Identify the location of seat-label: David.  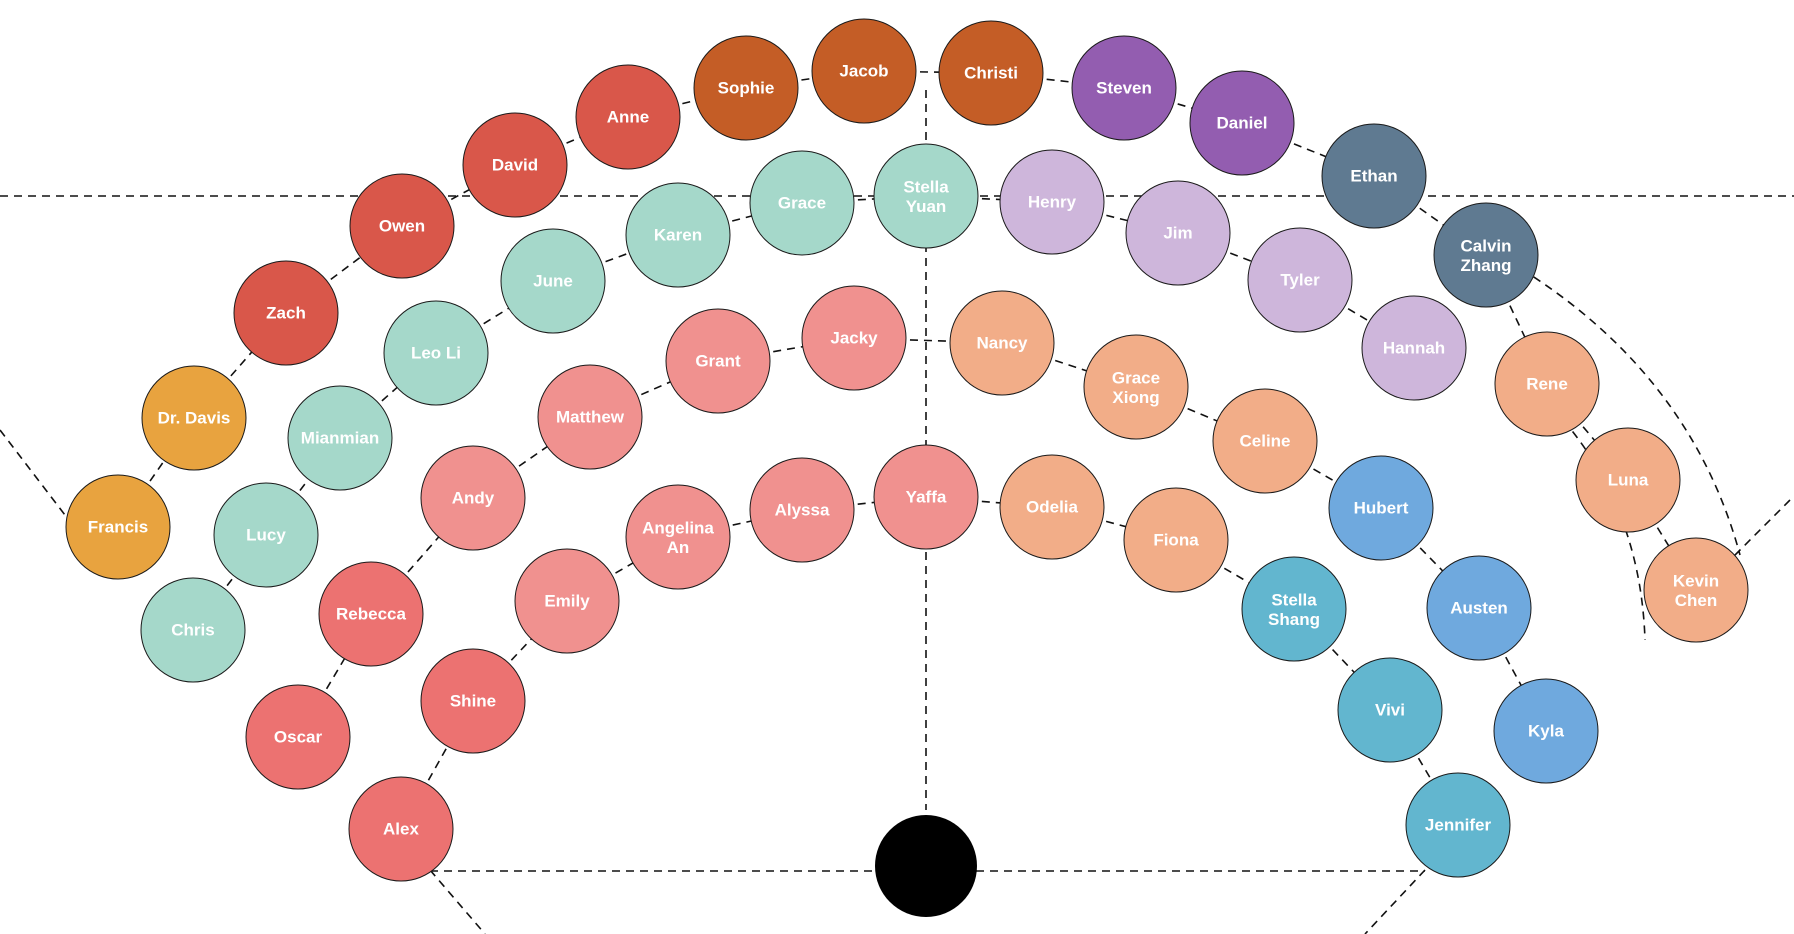
(515, 165).